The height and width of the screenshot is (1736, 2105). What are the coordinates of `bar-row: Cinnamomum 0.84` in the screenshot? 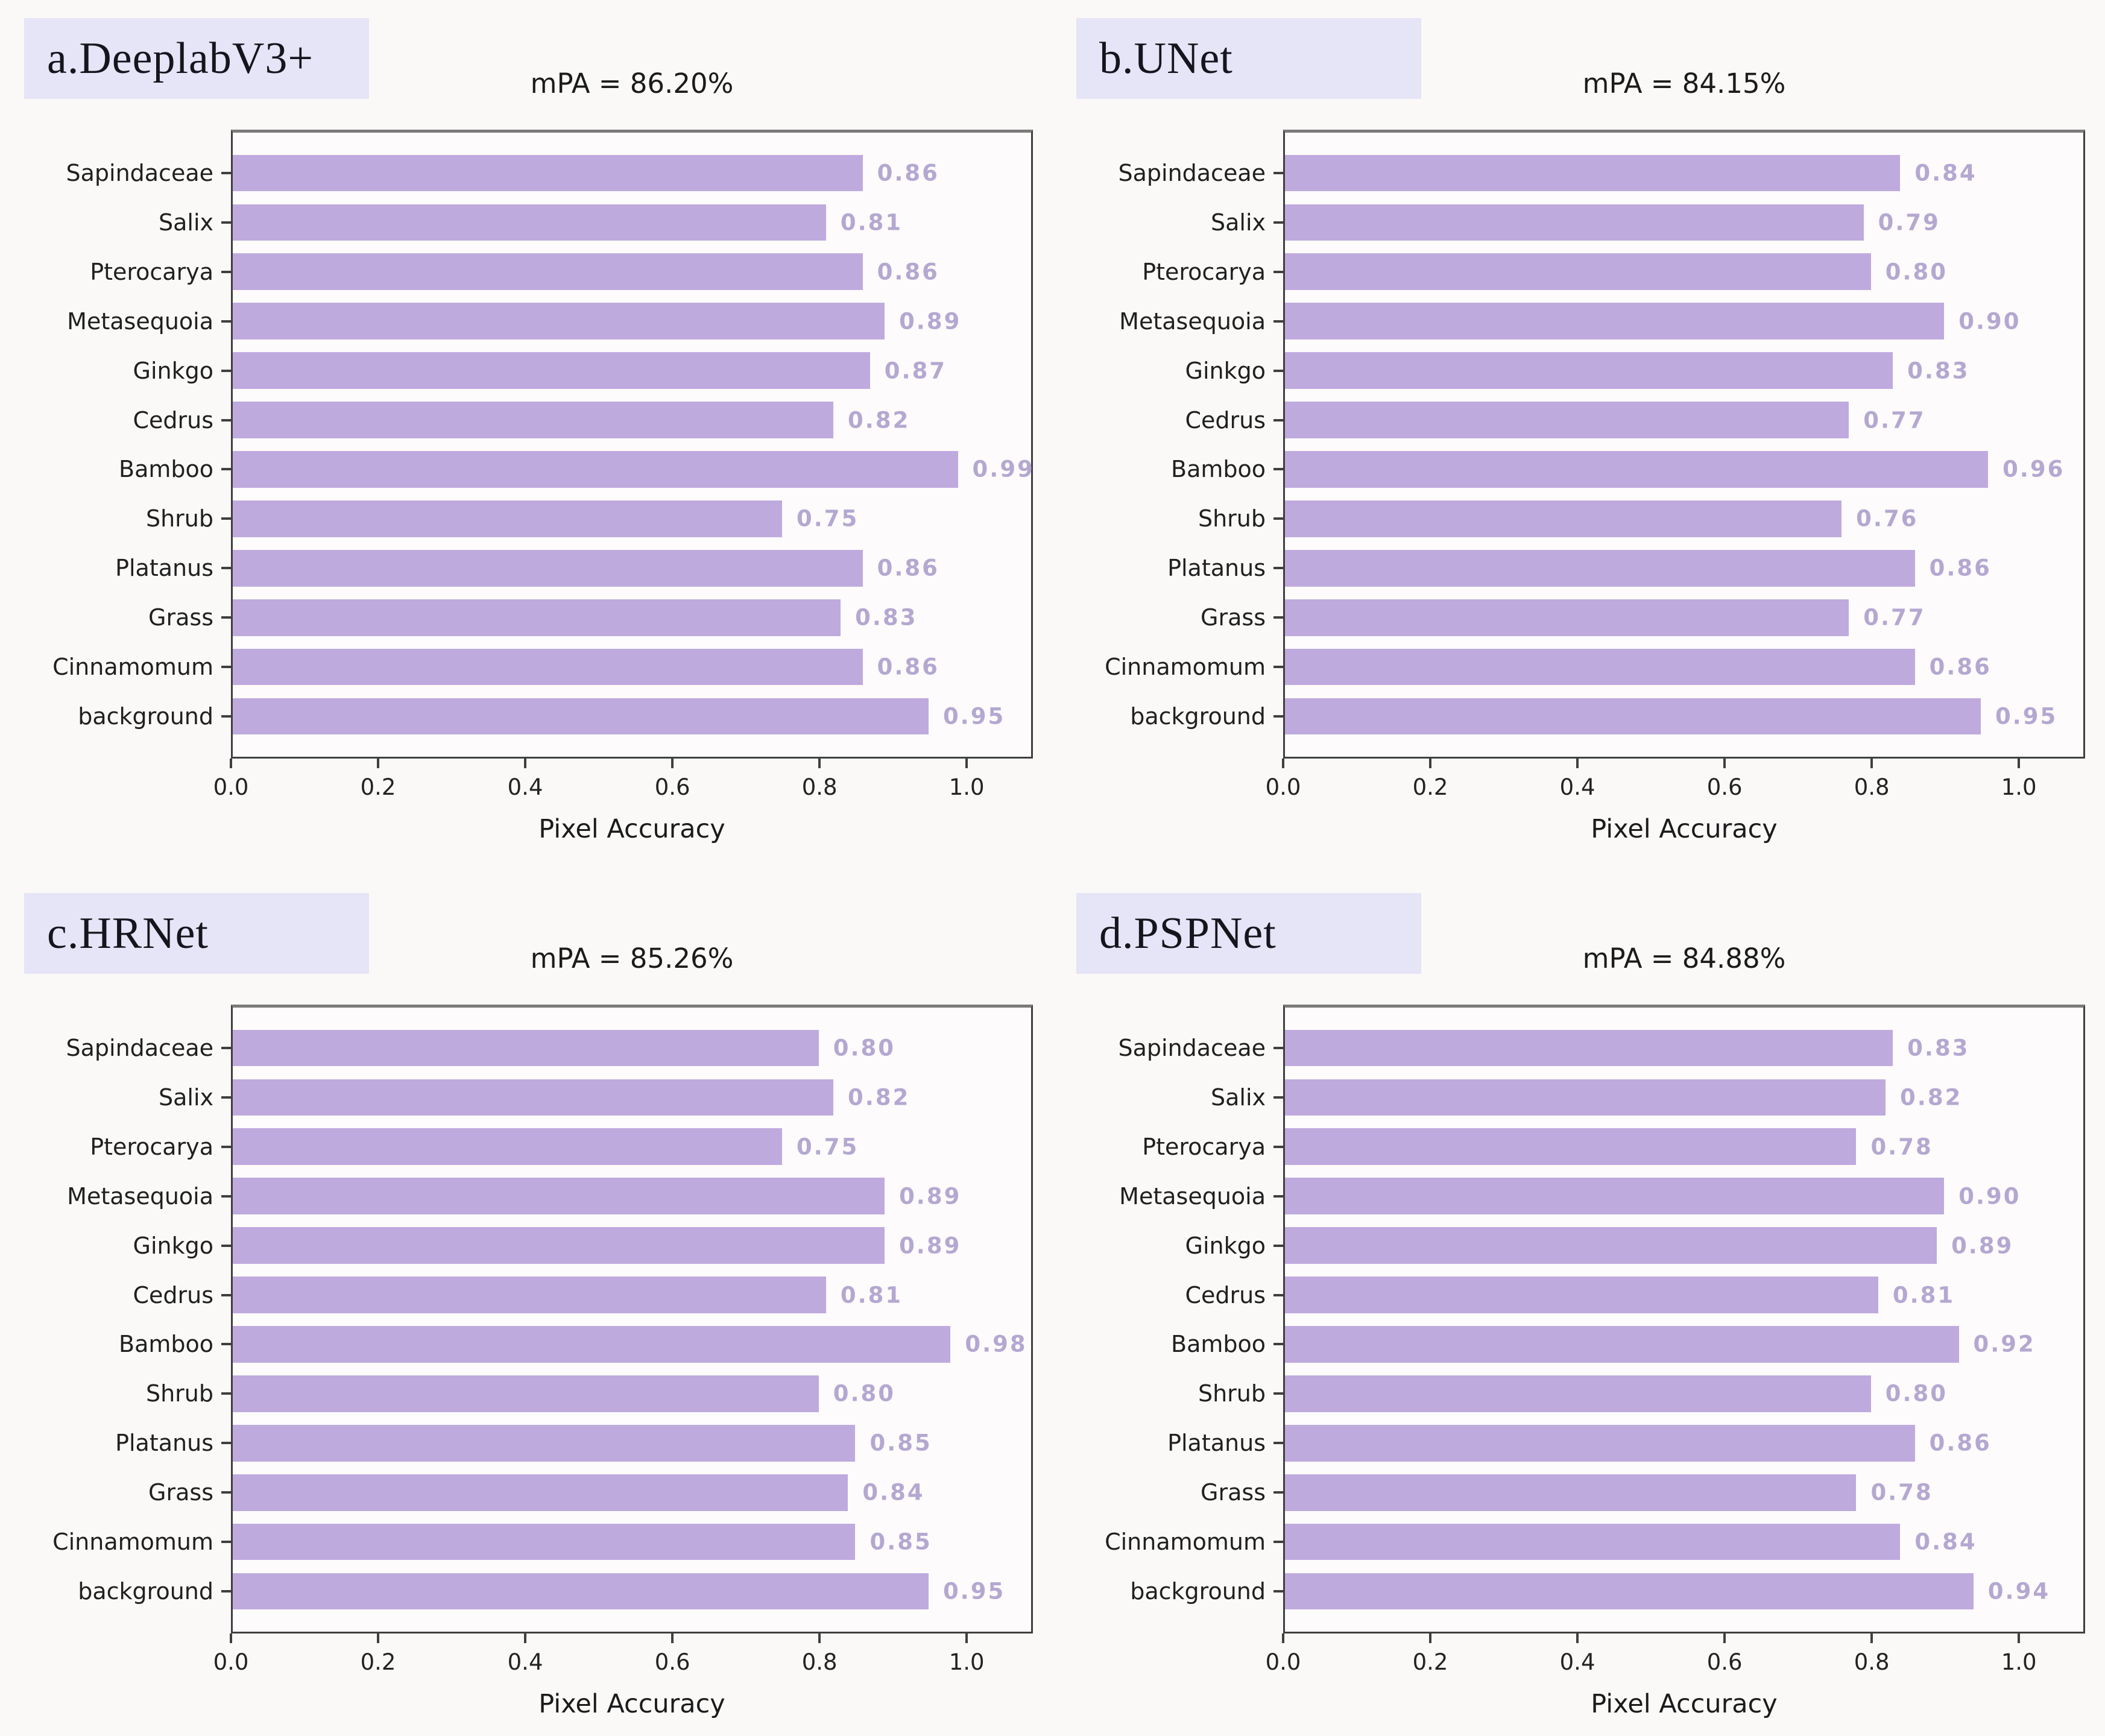 It's located at (1594, 1542).